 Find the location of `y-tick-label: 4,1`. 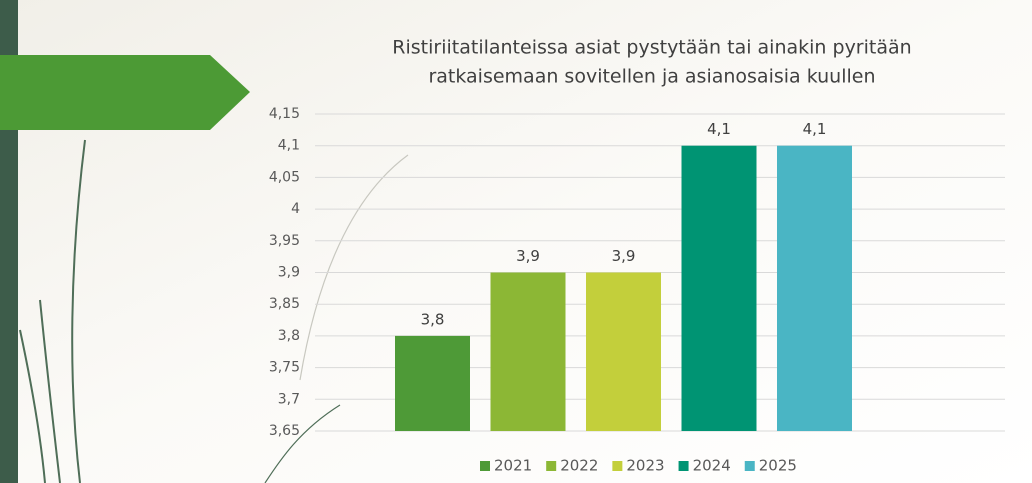

y-tick-label: 4,1 is located at coordinates (289, 146).